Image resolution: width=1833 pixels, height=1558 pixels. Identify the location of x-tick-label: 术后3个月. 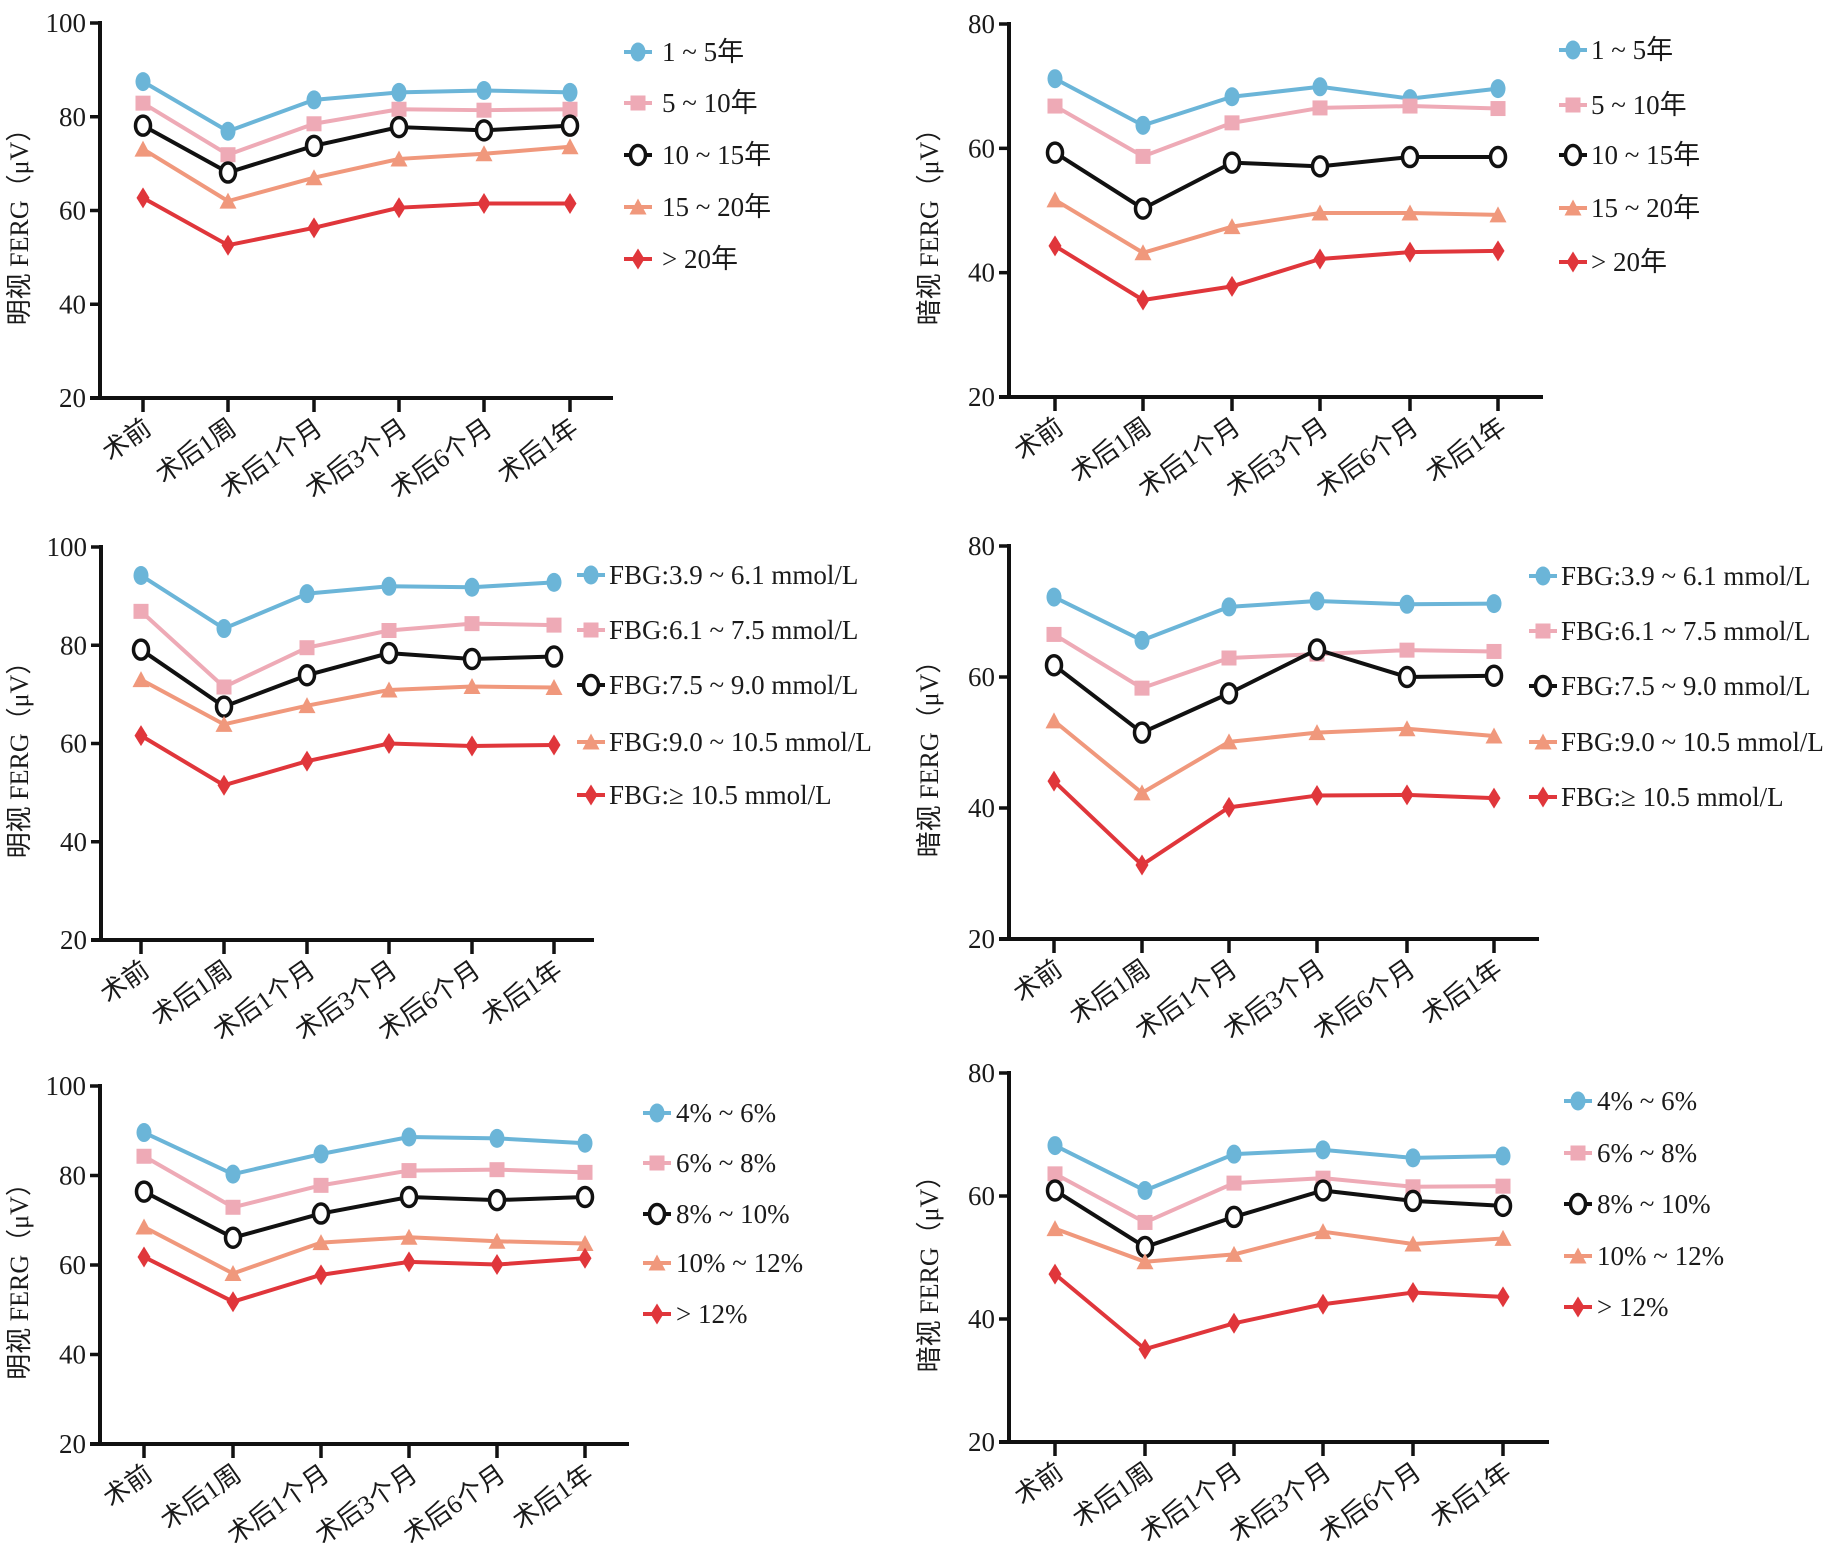
(1280, 1502).